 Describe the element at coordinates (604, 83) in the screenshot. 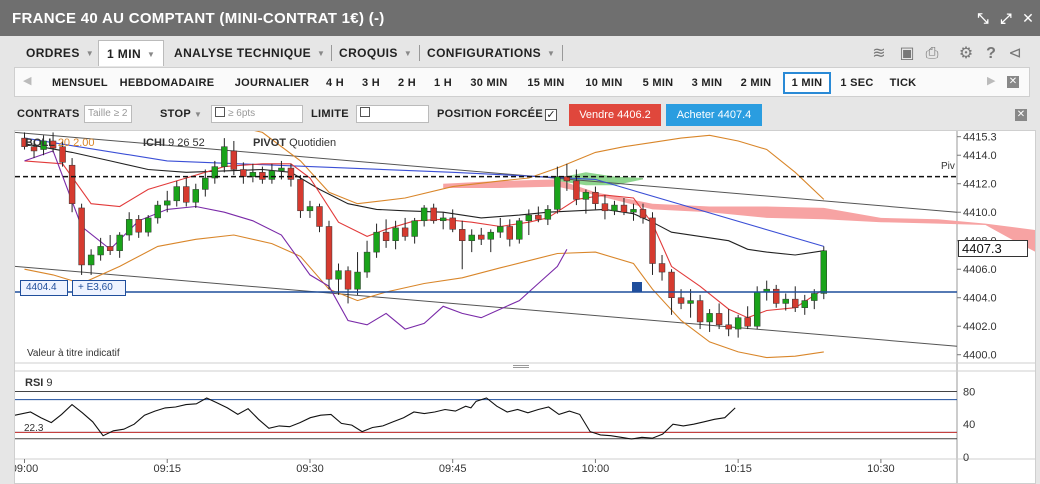

I see `timeframe-10min: 10 MIN` at that location.